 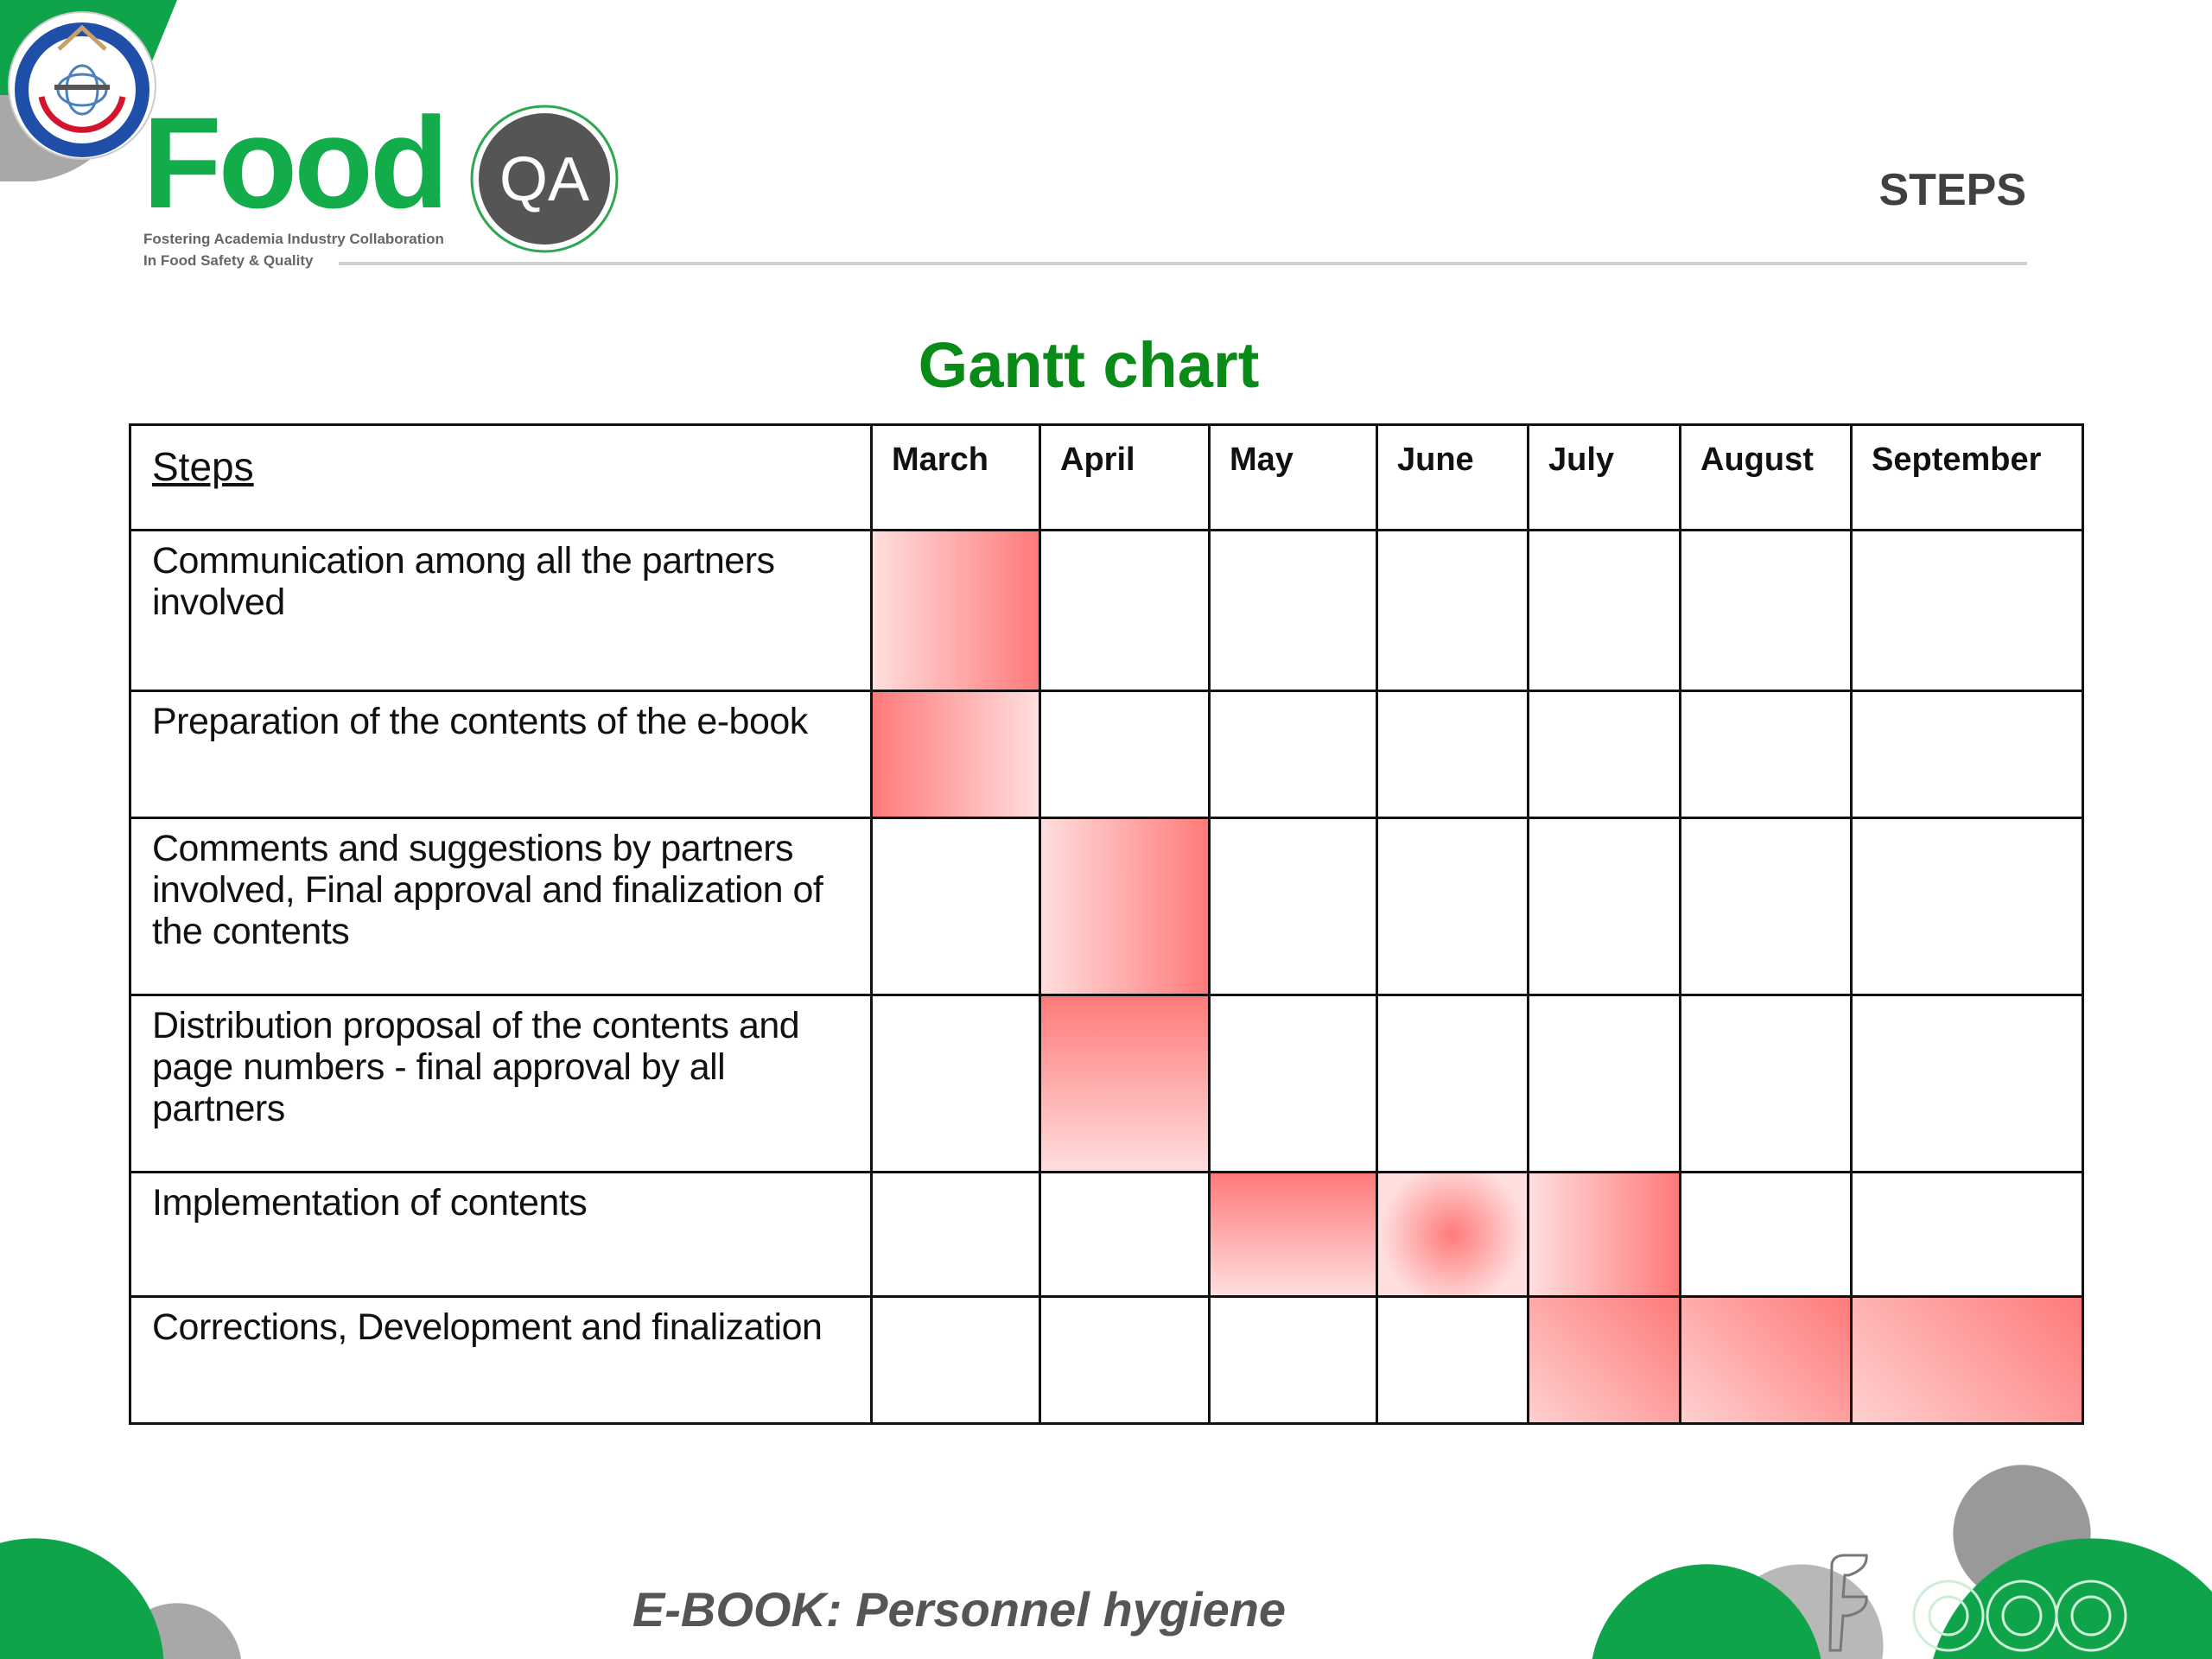 What do you see at coordinates (1767, 478) in the screenshot?
I see `month-header-august: August` at bounding box center [1767, 478].